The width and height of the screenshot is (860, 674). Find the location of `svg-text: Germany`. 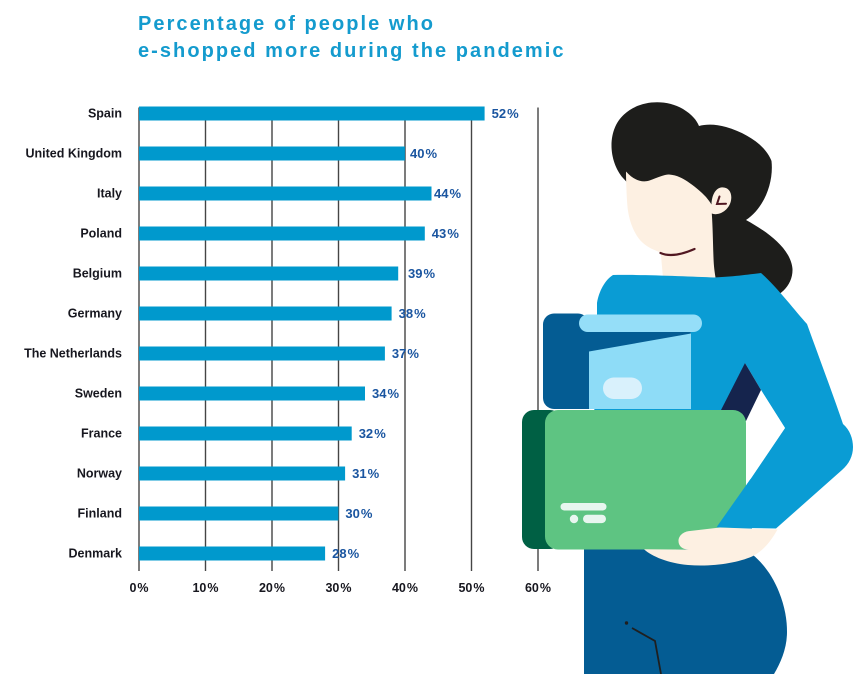

svg-text: Germany is located at coordinates (95, 314).